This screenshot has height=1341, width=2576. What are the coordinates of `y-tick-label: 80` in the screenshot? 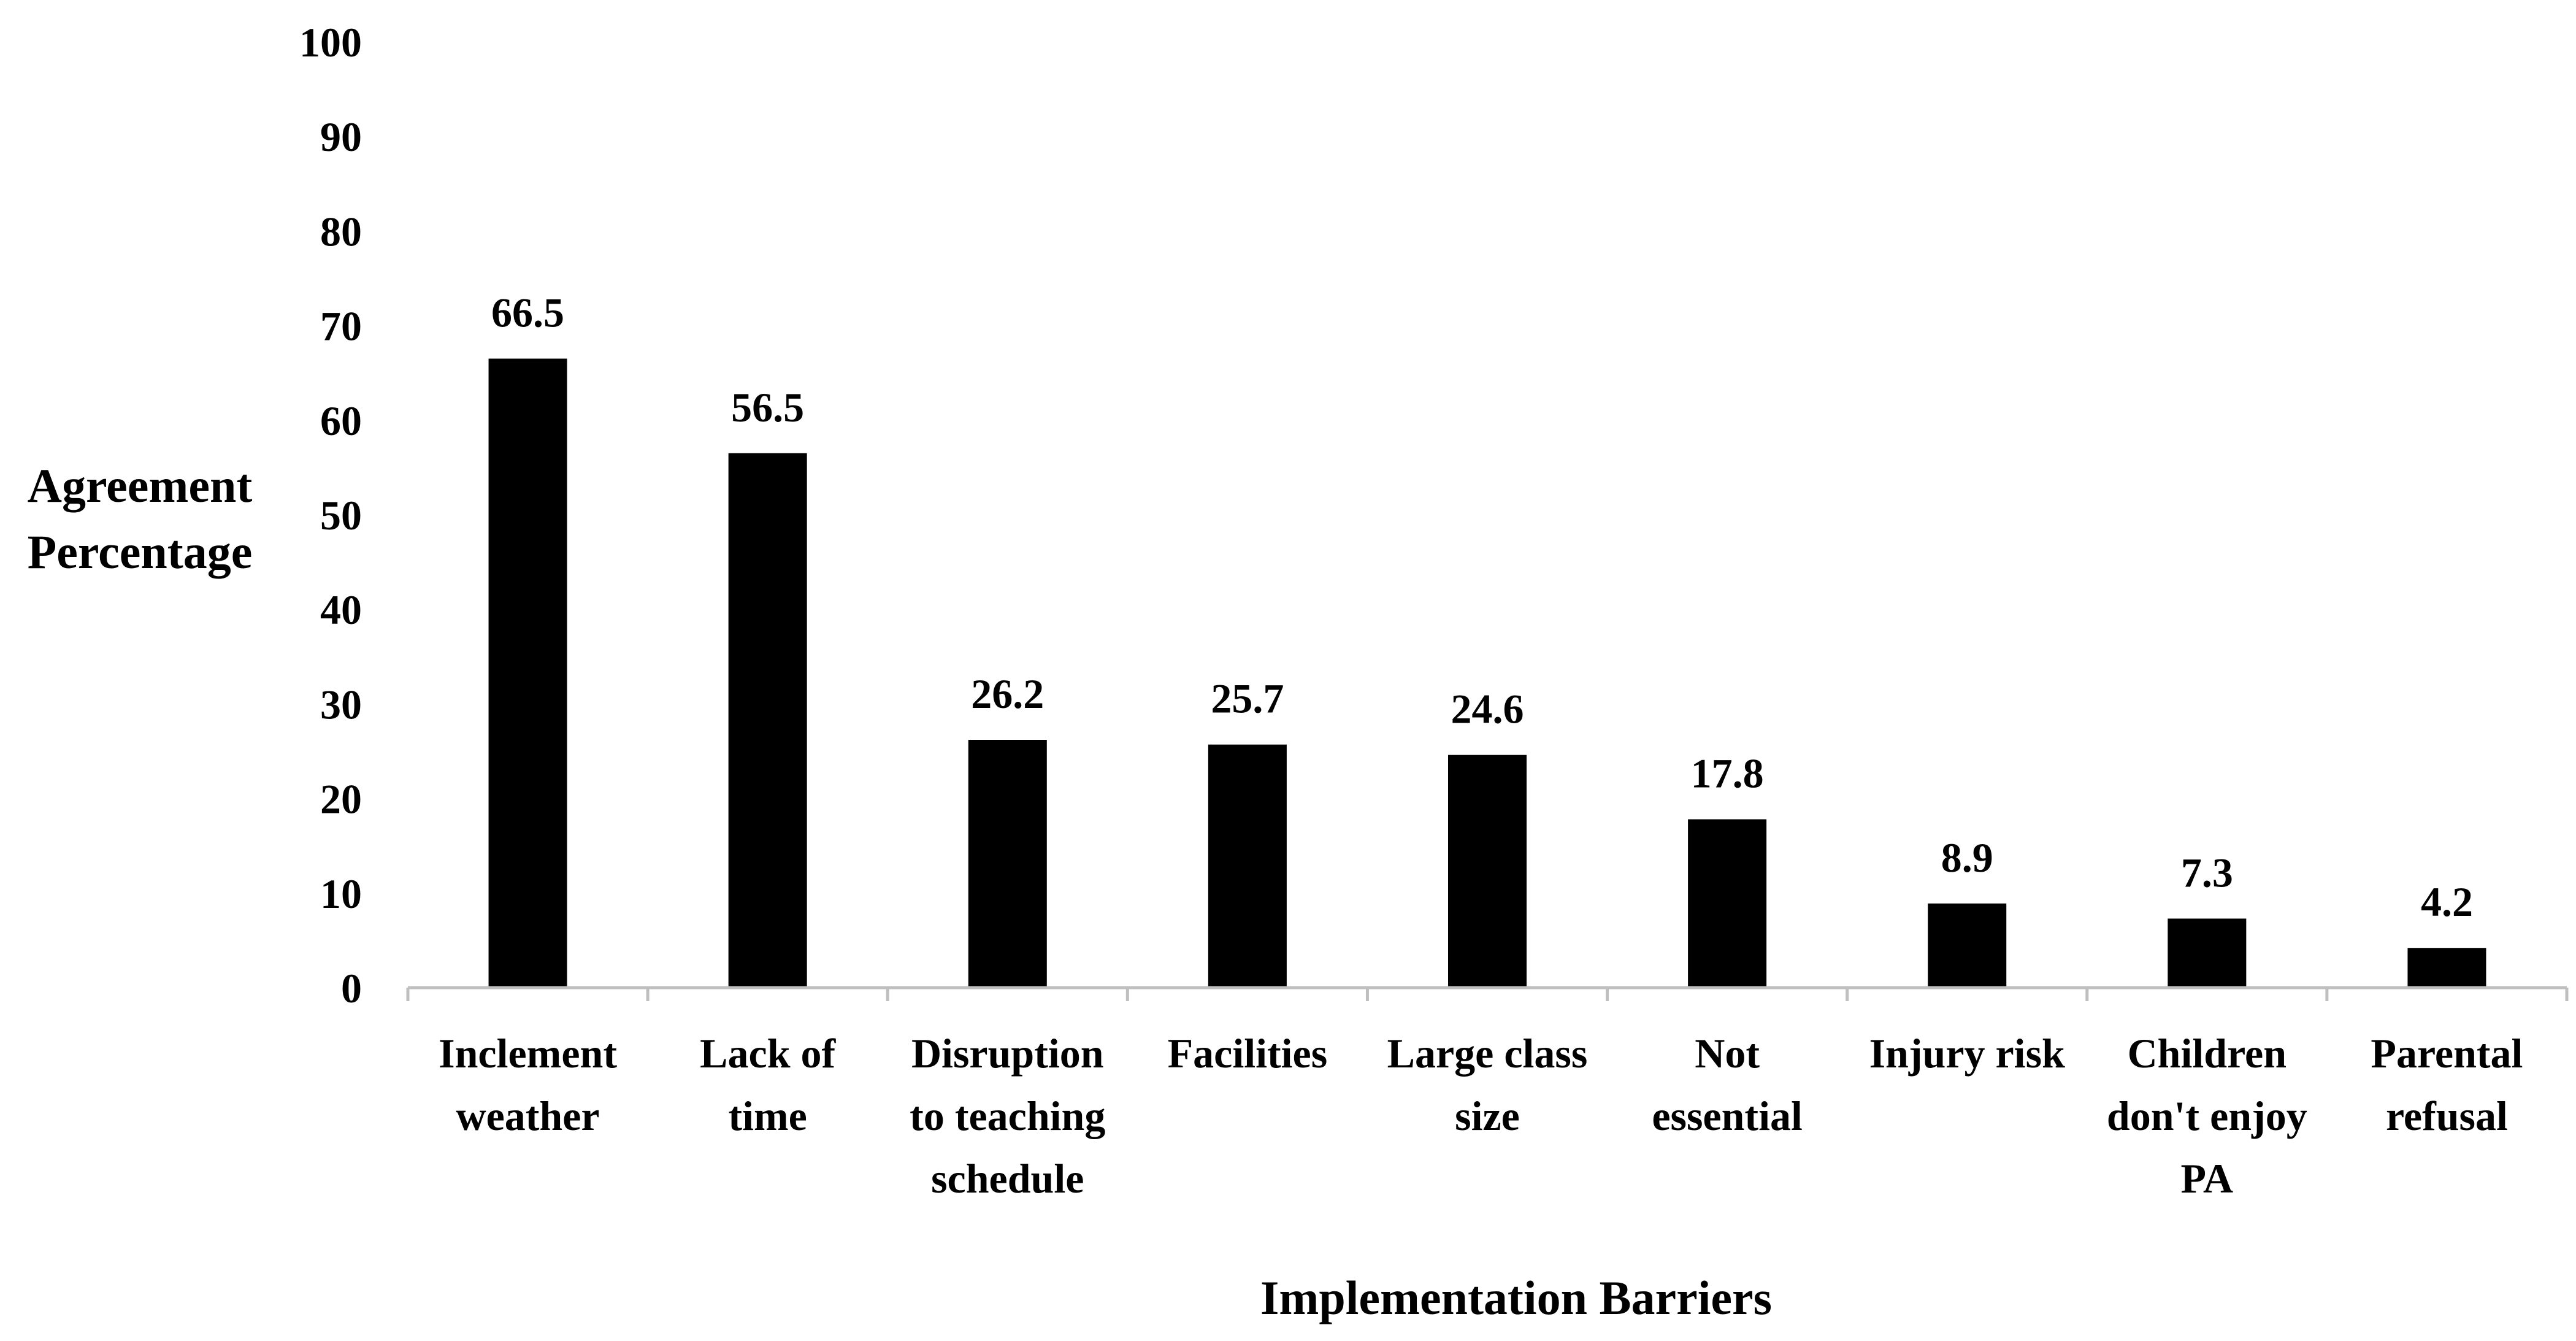 It's located at (341, 231).